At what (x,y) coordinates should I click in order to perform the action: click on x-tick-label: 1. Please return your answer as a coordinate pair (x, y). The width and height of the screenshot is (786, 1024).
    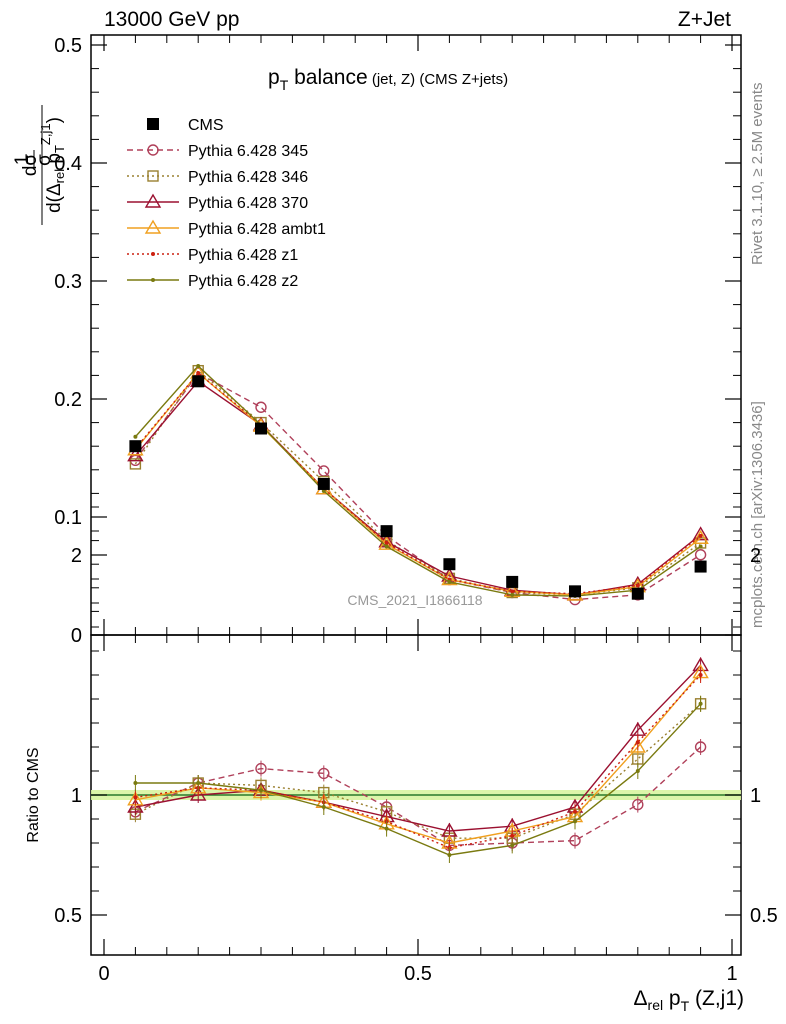
    Looking at the image, I should click on (731, 974).